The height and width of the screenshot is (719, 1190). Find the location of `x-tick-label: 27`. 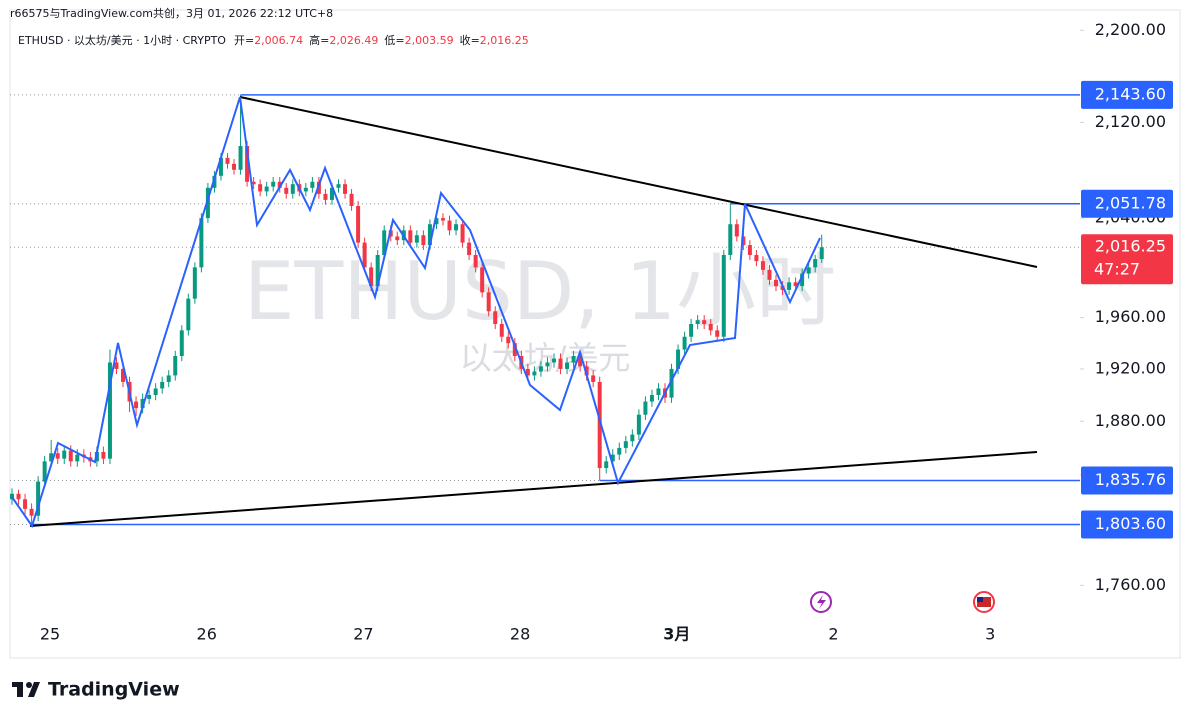

x-tick-label: 27 is located at coordinates (363, 634).